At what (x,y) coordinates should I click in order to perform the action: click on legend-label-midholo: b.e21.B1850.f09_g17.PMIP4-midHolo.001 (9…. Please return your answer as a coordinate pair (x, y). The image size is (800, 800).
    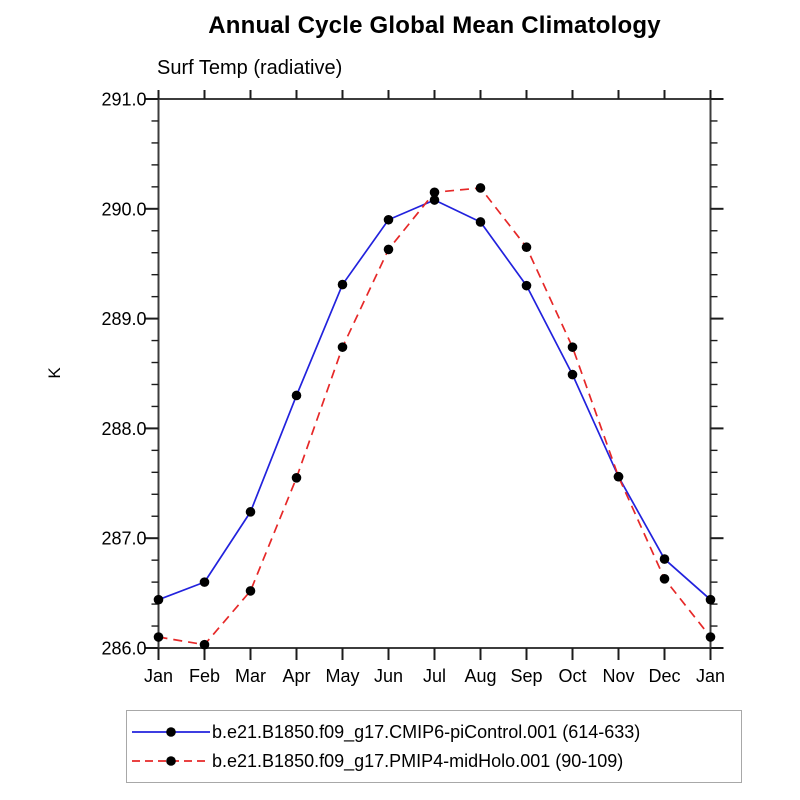
    Looking at the image, I should click on (418, 761).